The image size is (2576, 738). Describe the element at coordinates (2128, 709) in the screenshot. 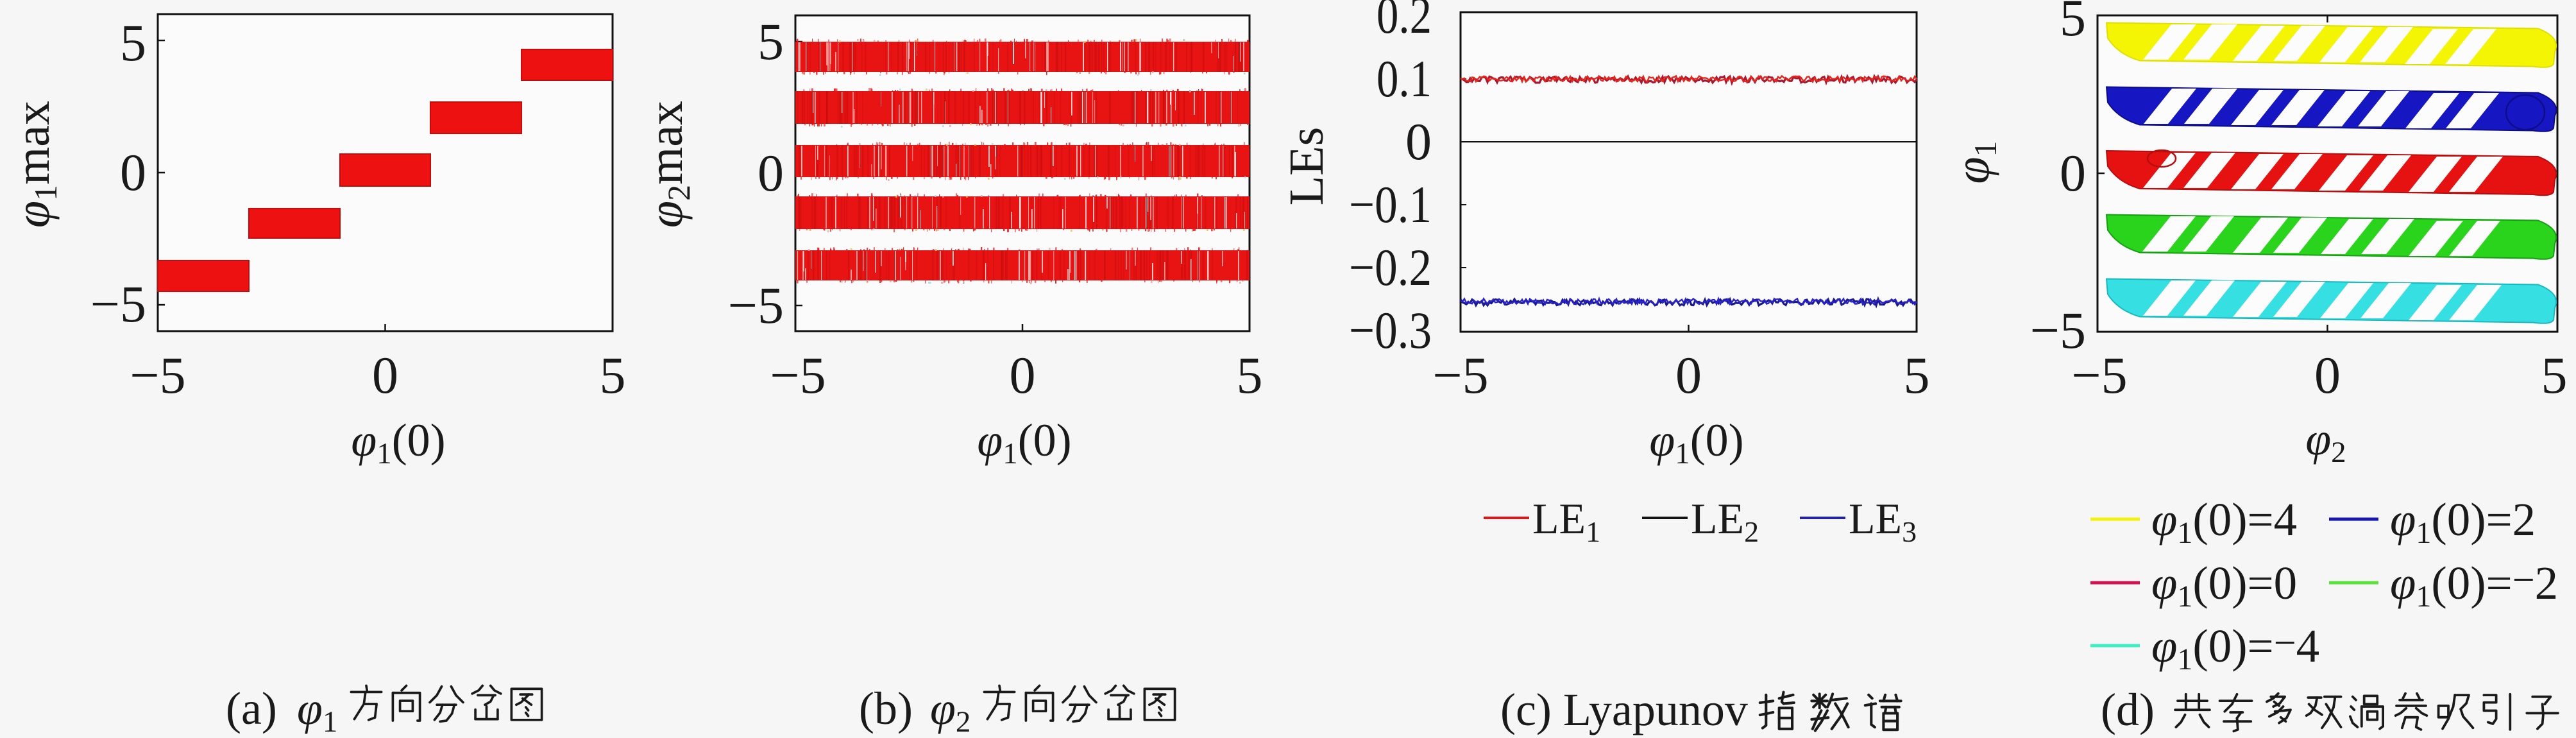

I see `svg-text: (d)` at that location.